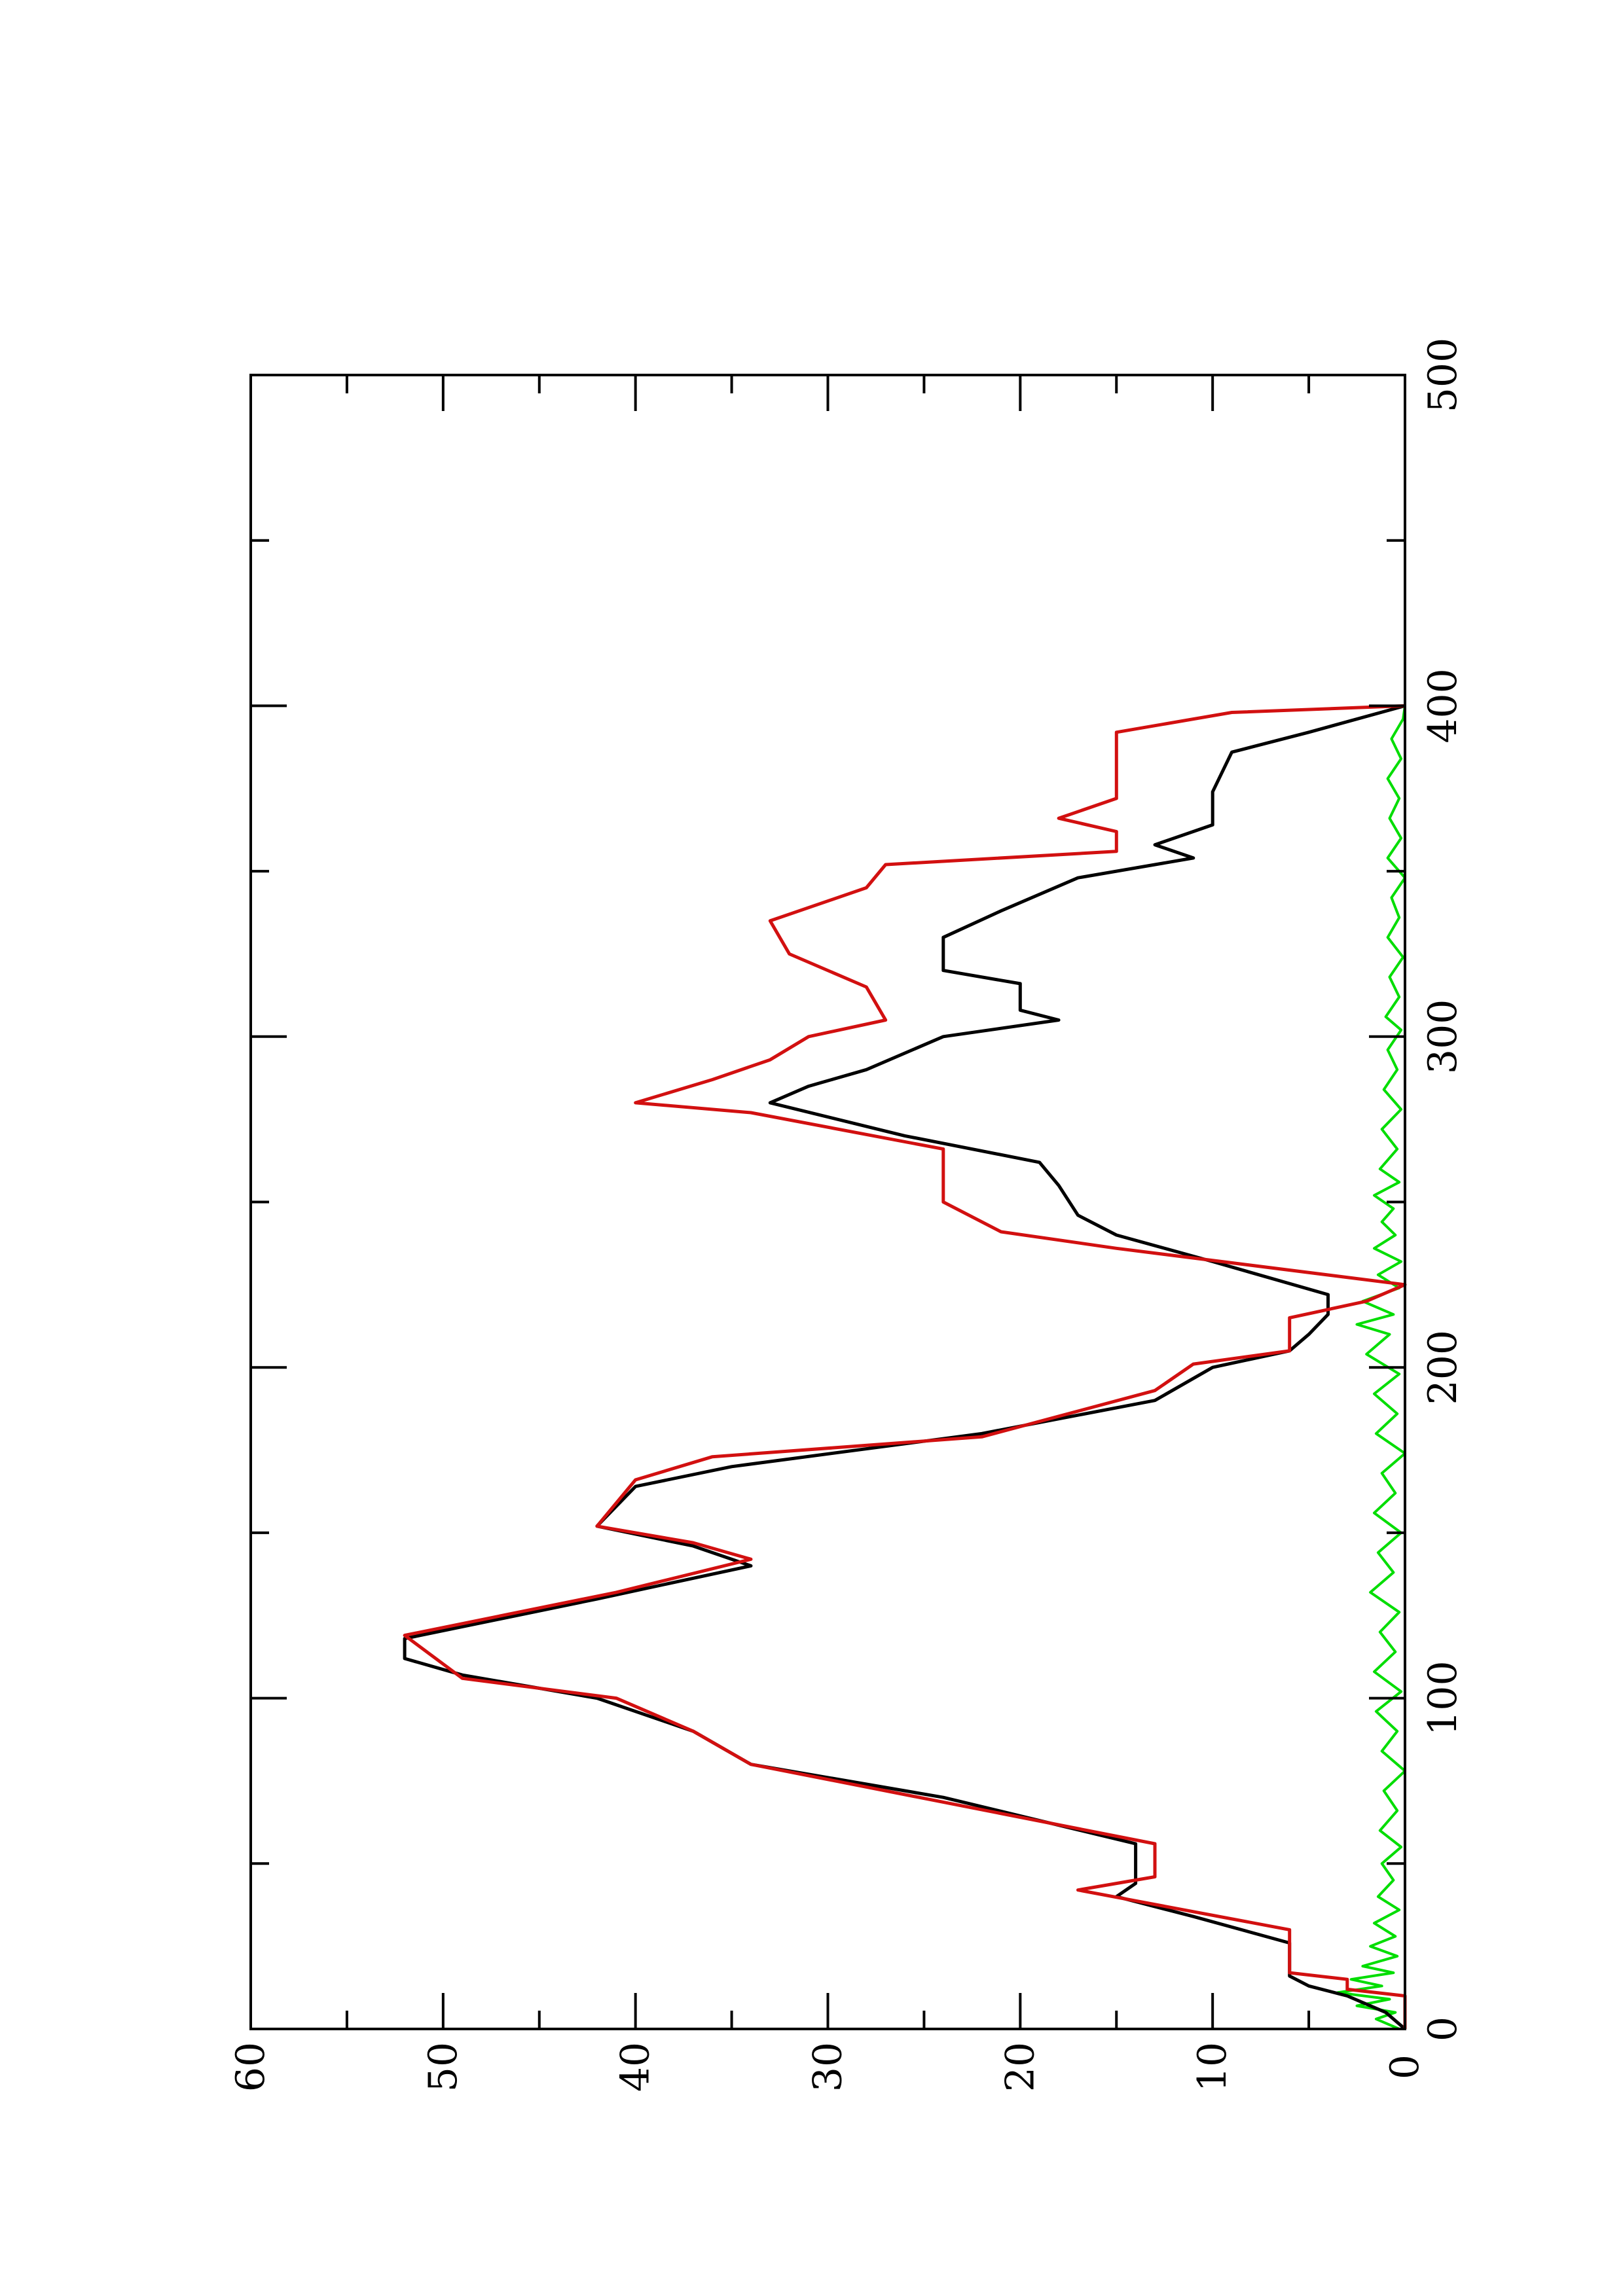  Describe the element at coordinates (636, 2067) in the screenshot. I see `y-tick-label: 40` at that location.